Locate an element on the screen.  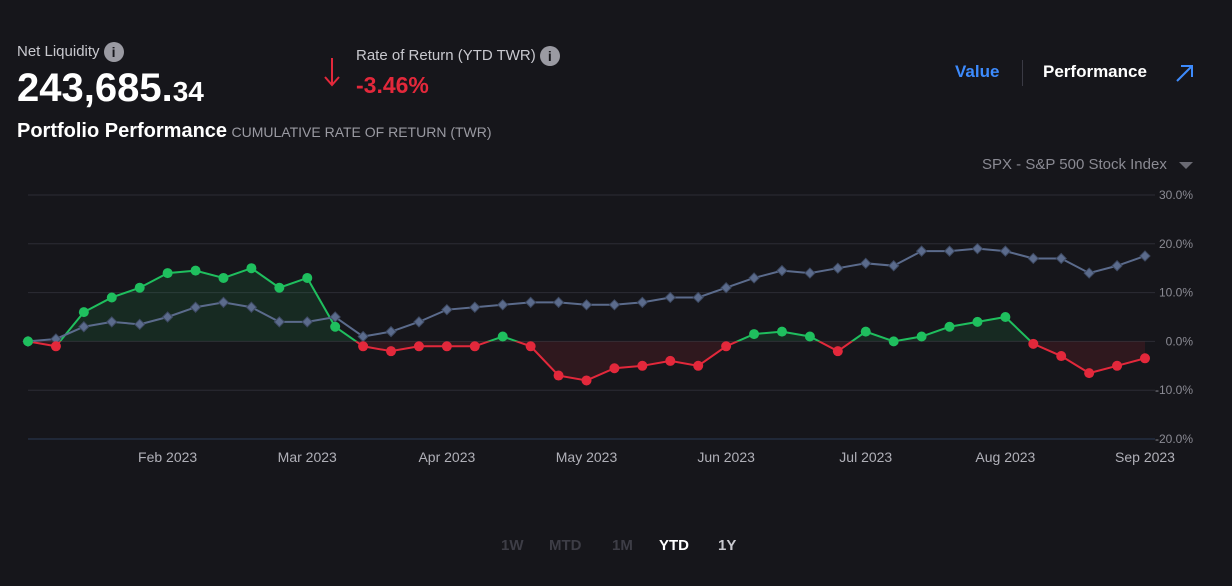
y-tick-label: -10.0% is located at coordinates (1174, 390).